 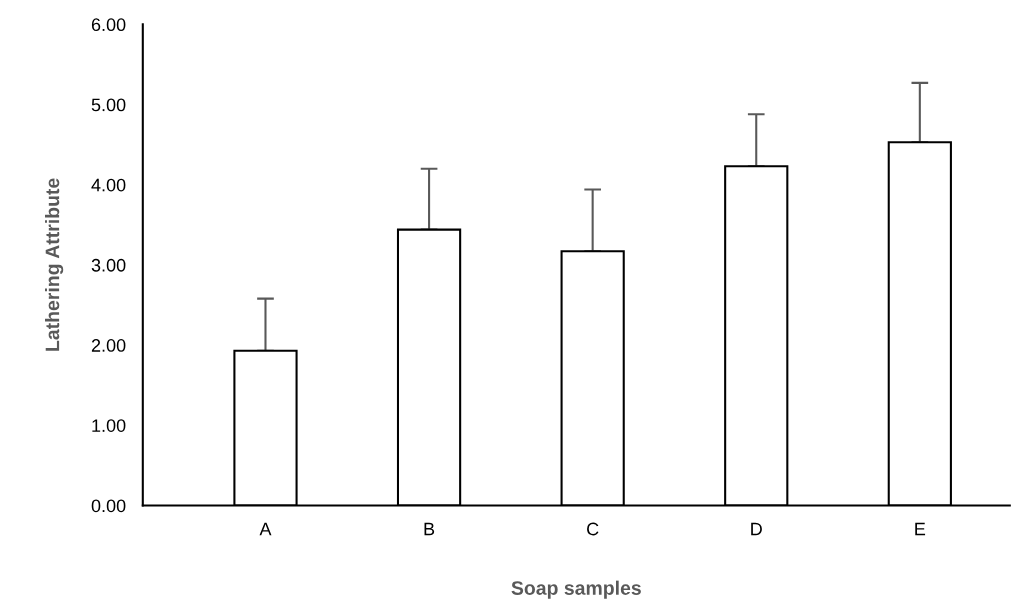 What do you see at coordinates (109, 426) in the screenshot?
I see `y-tick-label: 1.00` at bounding box center [109, 426].